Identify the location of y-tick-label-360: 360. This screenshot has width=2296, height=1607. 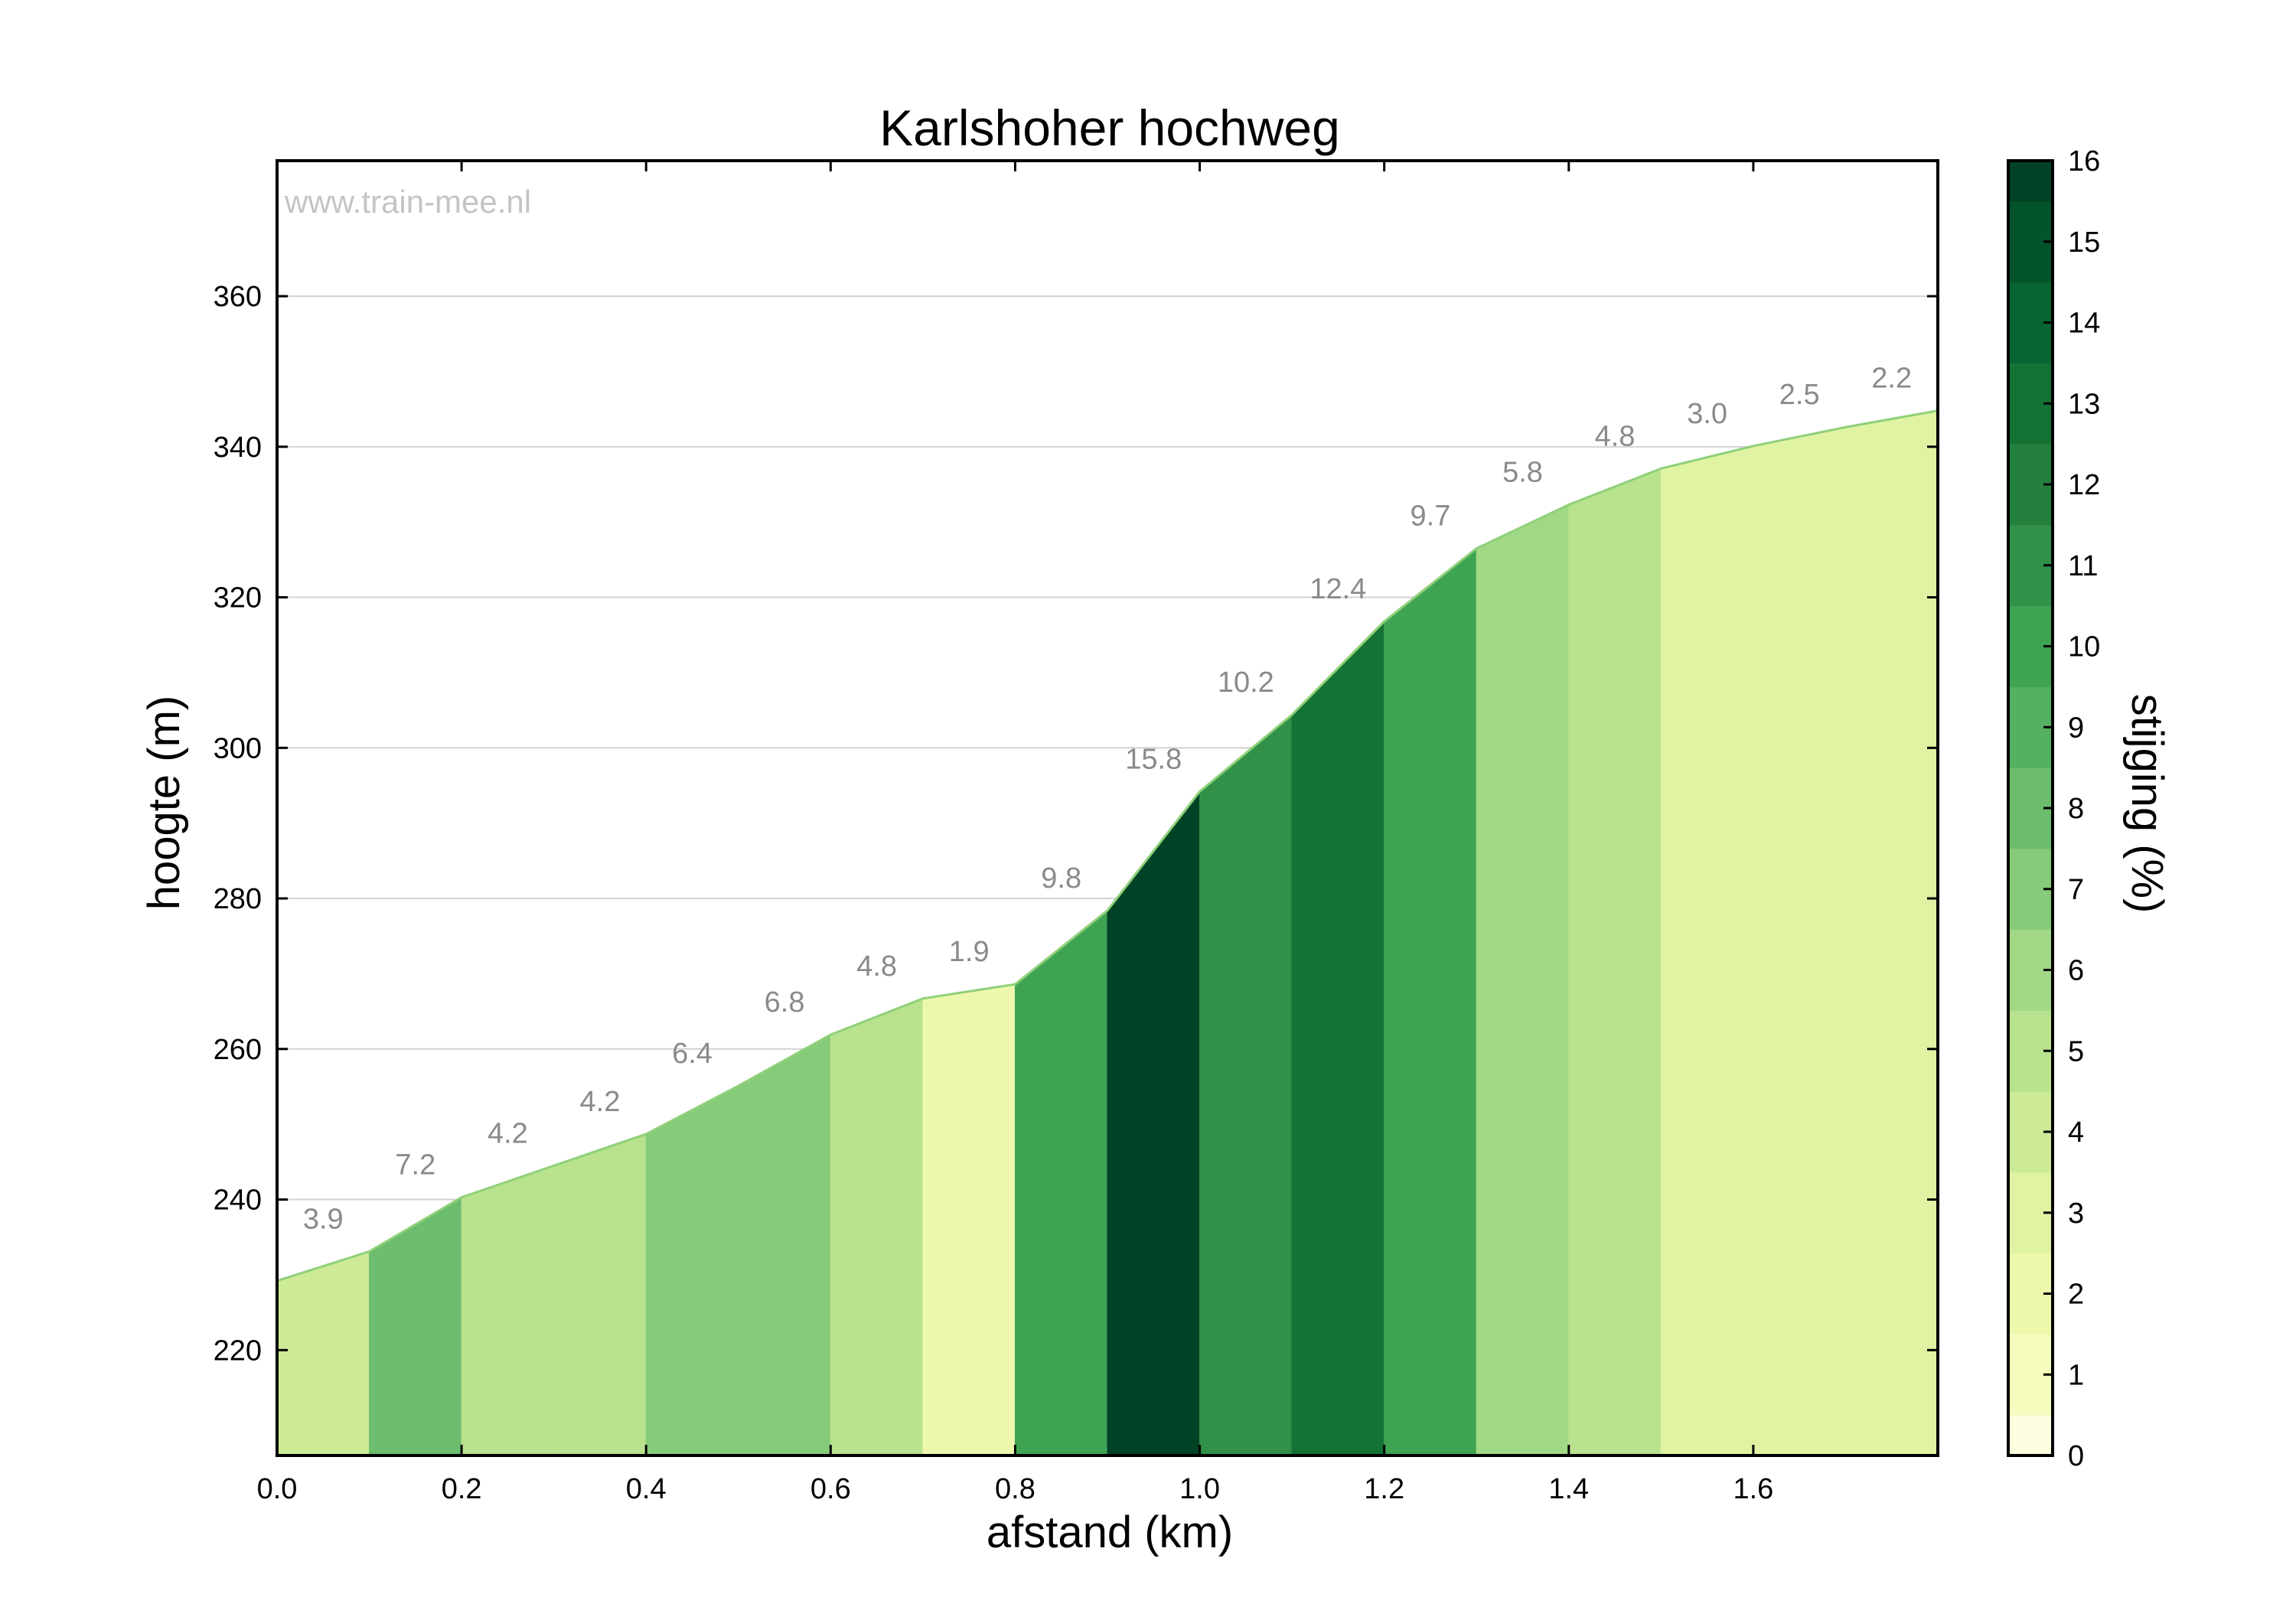
(238, 297).